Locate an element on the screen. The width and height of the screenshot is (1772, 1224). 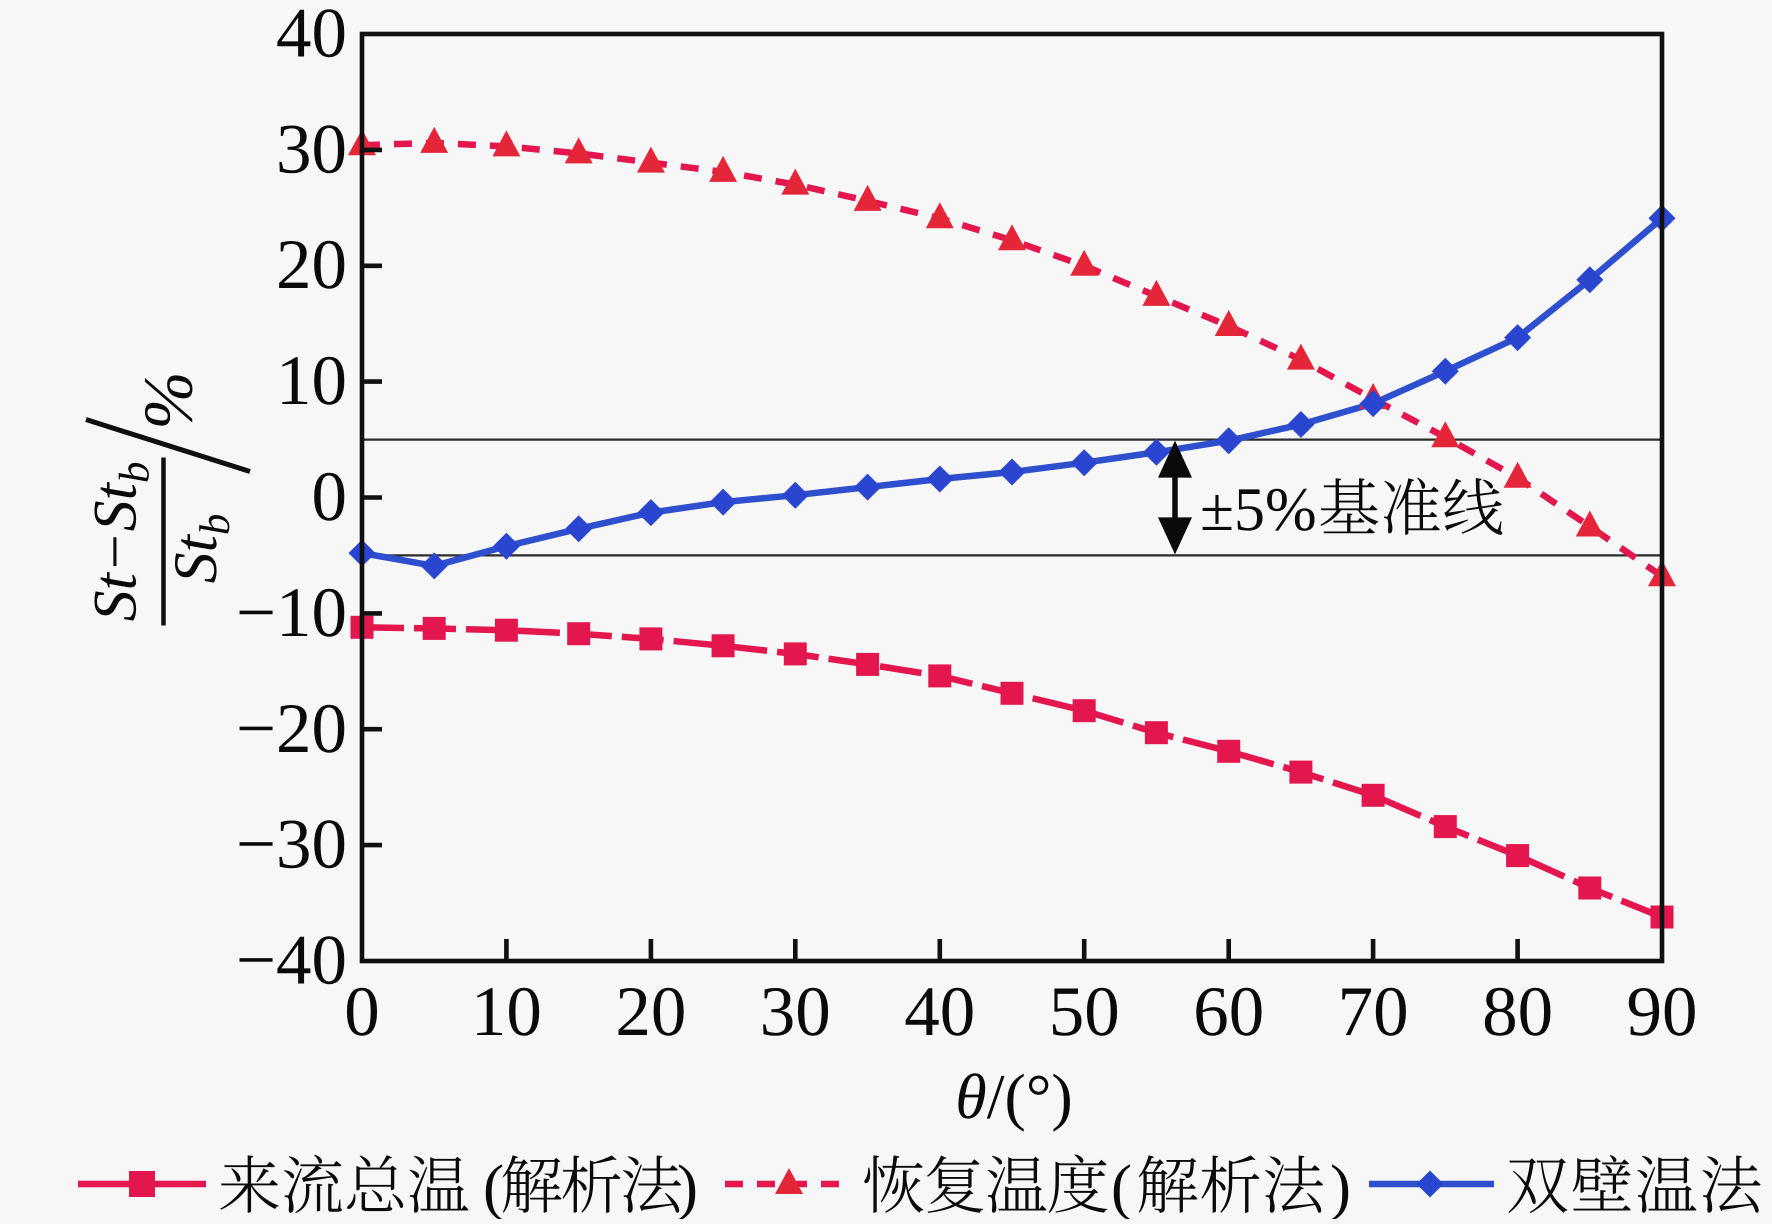
svg-text: 90 is located at coordinates (1662, 1012).